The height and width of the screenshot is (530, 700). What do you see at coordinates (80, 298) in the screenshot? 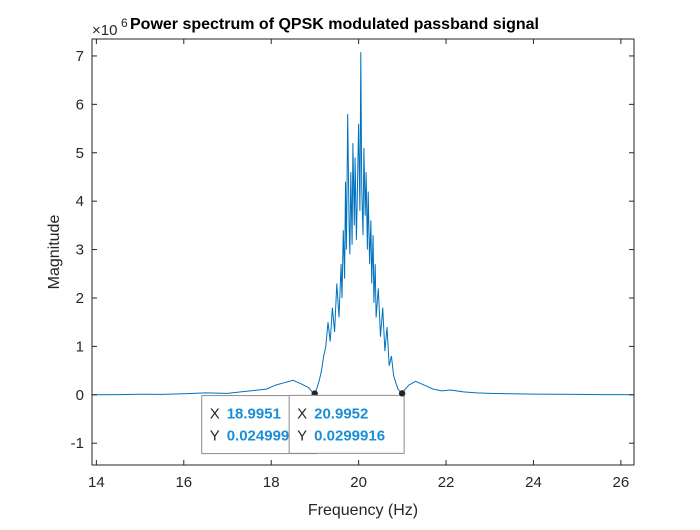
I see `y-tick-label: 2` at bounding box center [80, 298].